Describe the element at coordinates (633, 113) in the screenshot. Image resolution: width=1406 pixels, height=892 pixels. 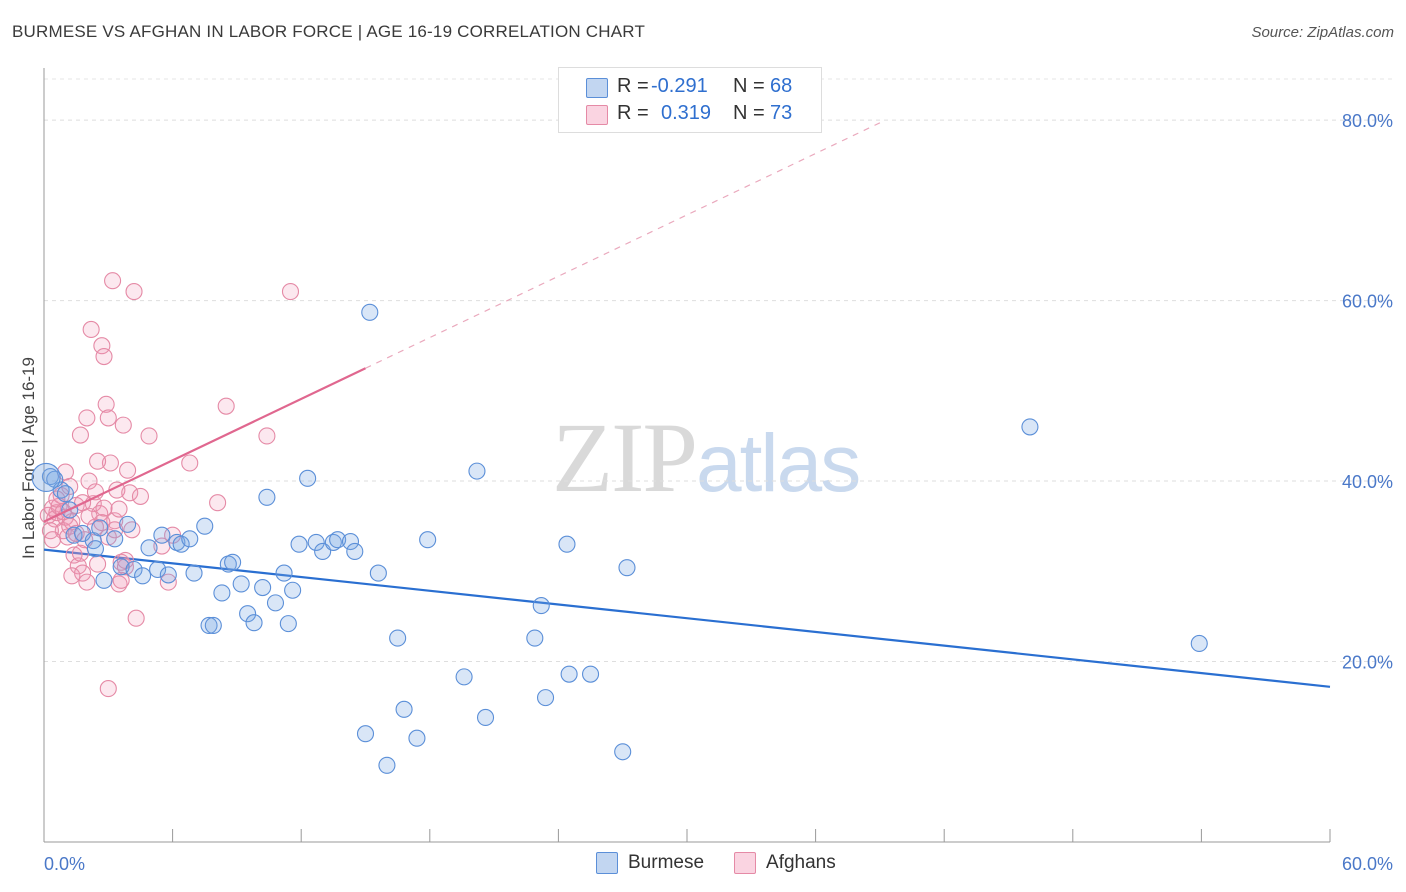
I see `legend-r-label-afghans: R =` at that location.